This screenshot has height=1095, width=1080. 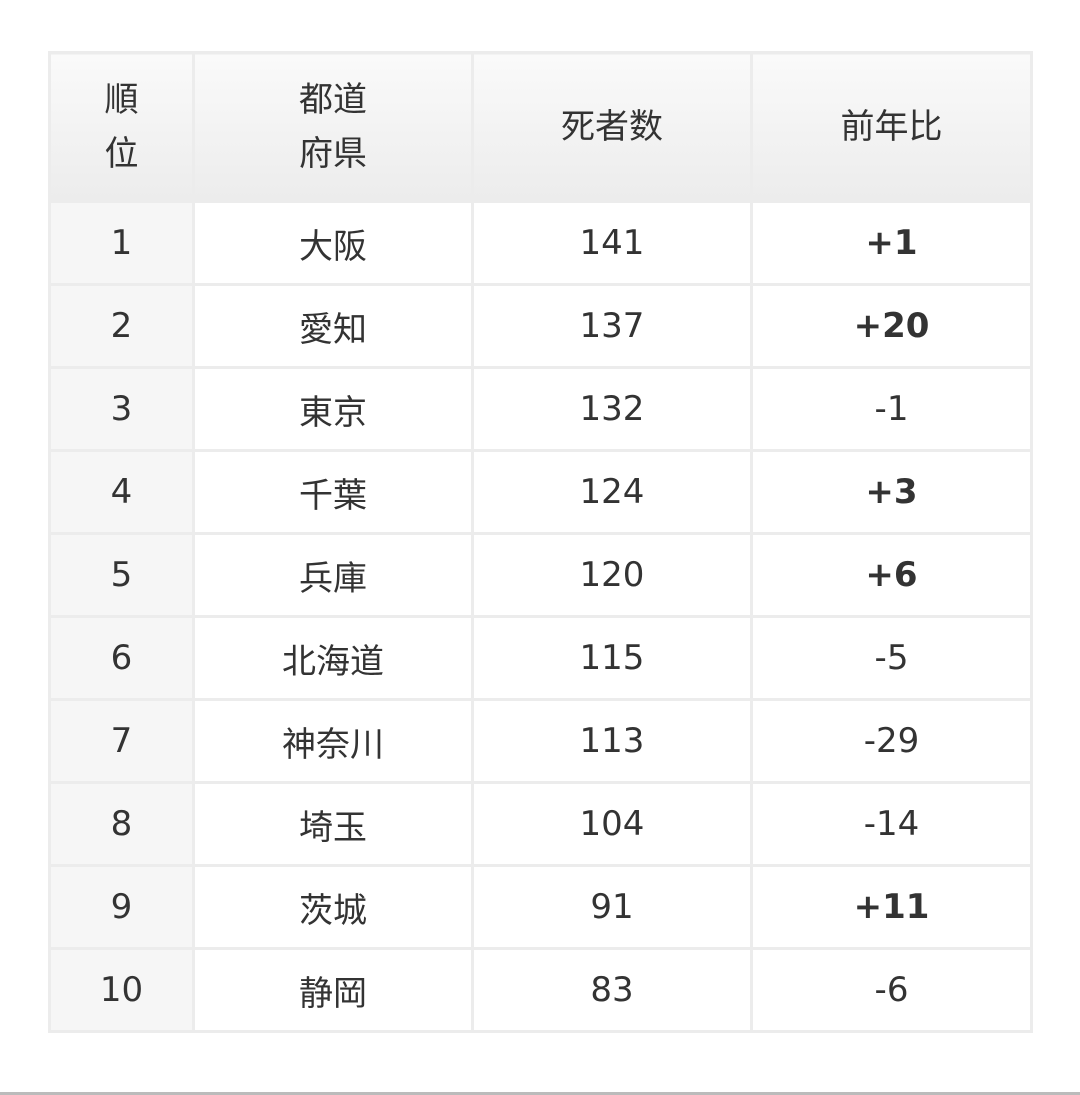 I want to click on table-row: 8 埼玉 104 -14, so click(x=540, y=824).